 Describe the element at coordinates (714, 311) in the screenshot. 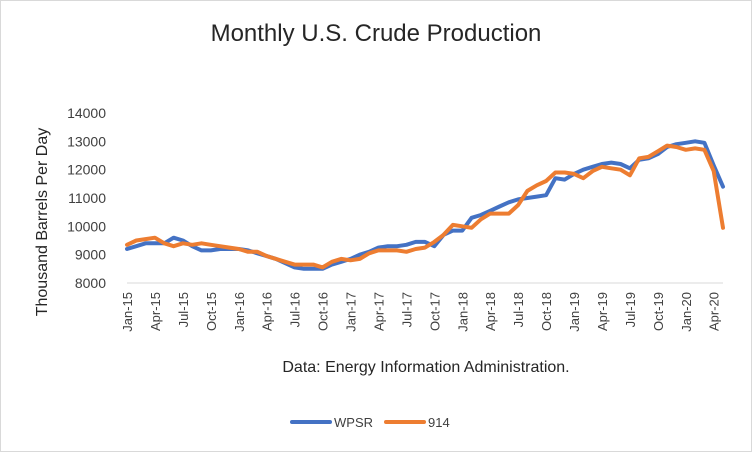

I see `x-tick-label: Apr-20` at that location.